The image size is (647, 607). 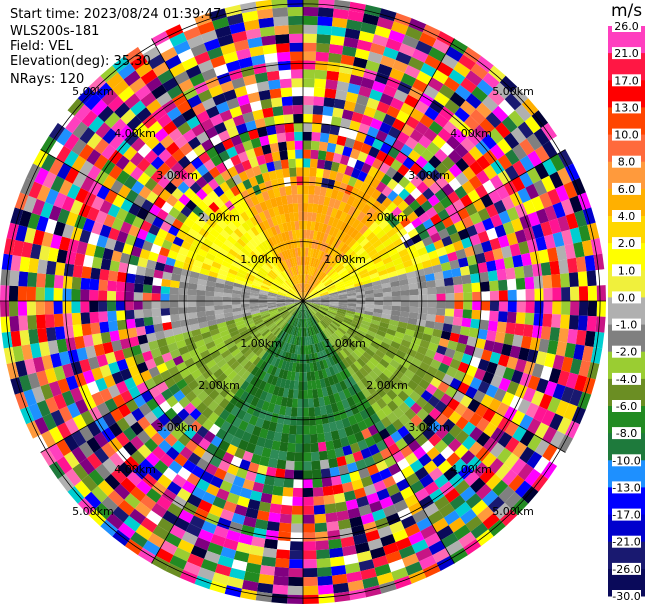 What do you see at coordinates (626, 541) in the screenshot?
I see `colorbar-tick-box` at bounding box center [626, 541].